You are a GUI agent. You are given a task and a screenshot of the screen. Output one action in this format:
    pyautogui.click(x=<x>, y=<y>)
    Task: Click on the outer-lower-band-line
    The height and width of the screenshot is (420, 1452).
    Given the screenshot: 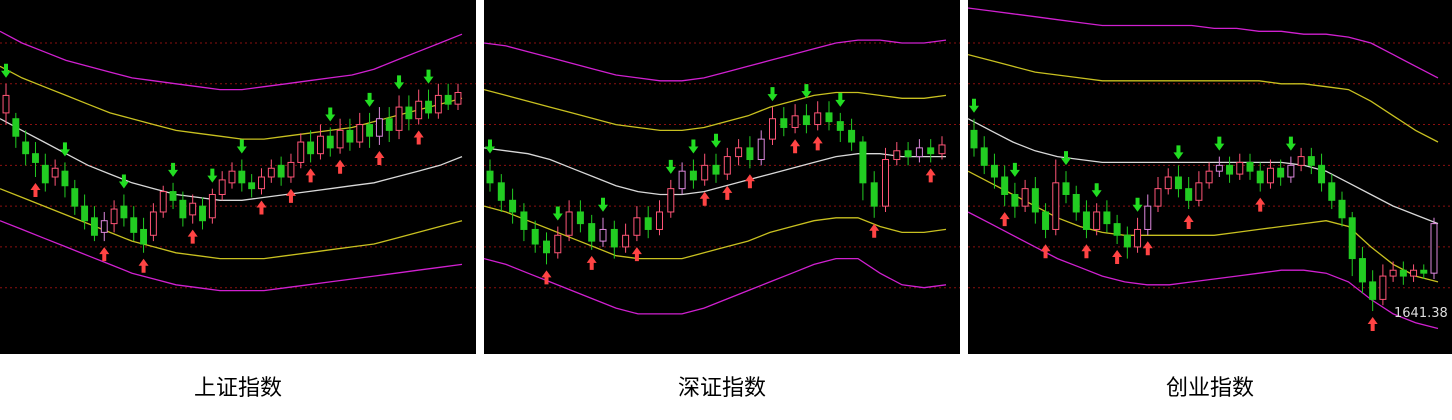 What is the action you would take?
    pyautogui.click(x=715, y=286)
    